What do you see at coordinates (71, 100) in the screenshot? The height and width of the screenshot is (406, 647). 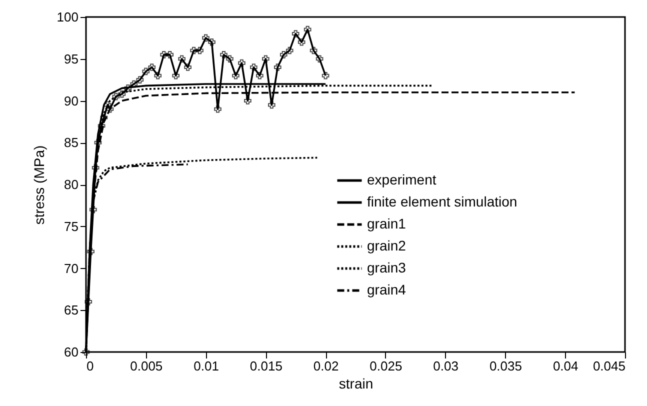 I see `y-tick-label: 90` at bounding box center [71, 100].